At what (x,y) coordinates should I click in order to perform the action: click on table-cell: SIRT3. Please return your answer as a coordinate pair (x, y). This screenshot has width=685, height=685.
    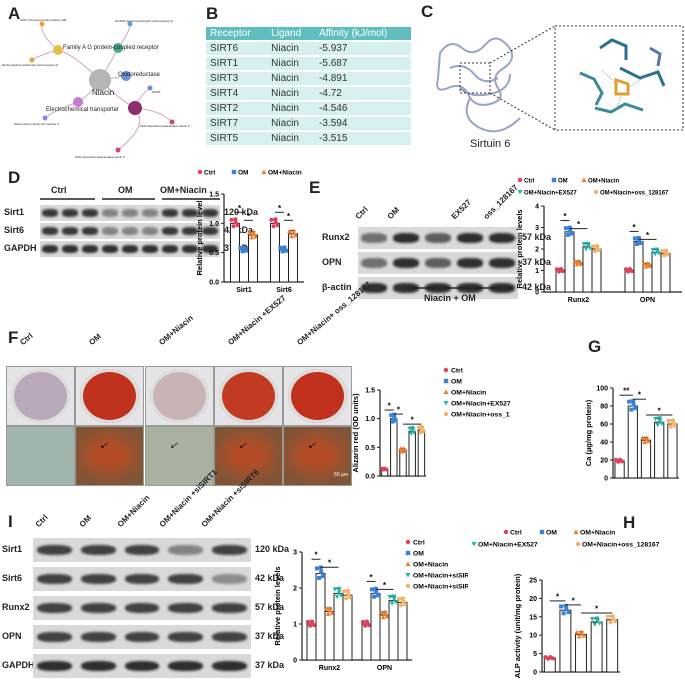
    Looking at the image, I should click on (237, 79).